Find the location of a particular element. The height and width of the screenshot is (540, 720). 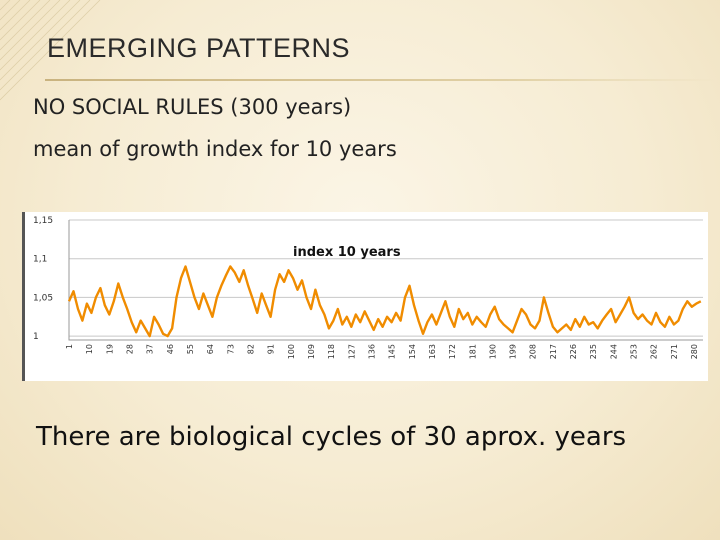

x-tick-label: 154 is located at coordinates (412, 351).